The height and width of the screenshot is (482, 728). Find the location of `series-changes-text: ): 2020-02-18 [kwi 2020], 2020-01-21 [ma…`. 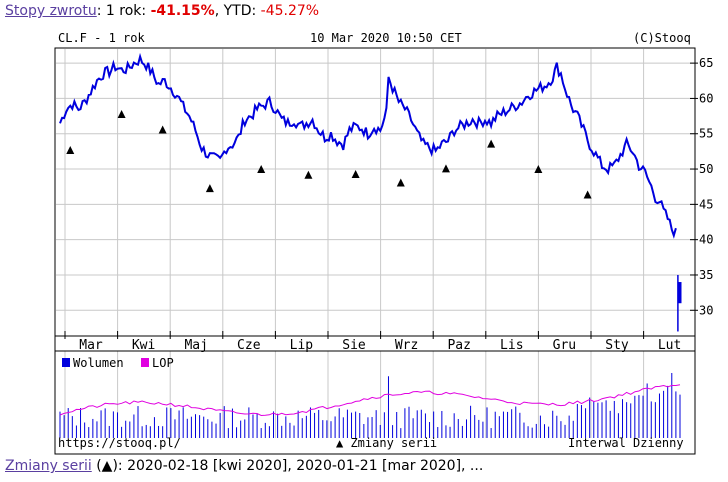

series-changes-text: ): 2020-02-18 [kwi 2020], 2020-01-21 [ma… is located at coordinates (298, 466).